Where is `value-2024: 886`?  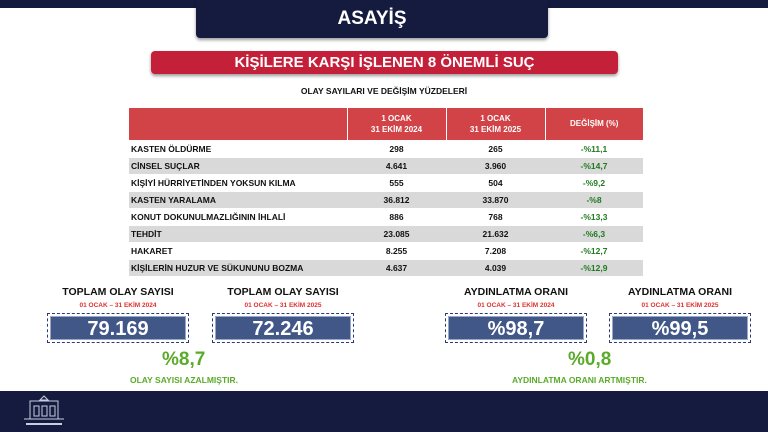
value-2024: 886 is located at coordinates (396, 216).